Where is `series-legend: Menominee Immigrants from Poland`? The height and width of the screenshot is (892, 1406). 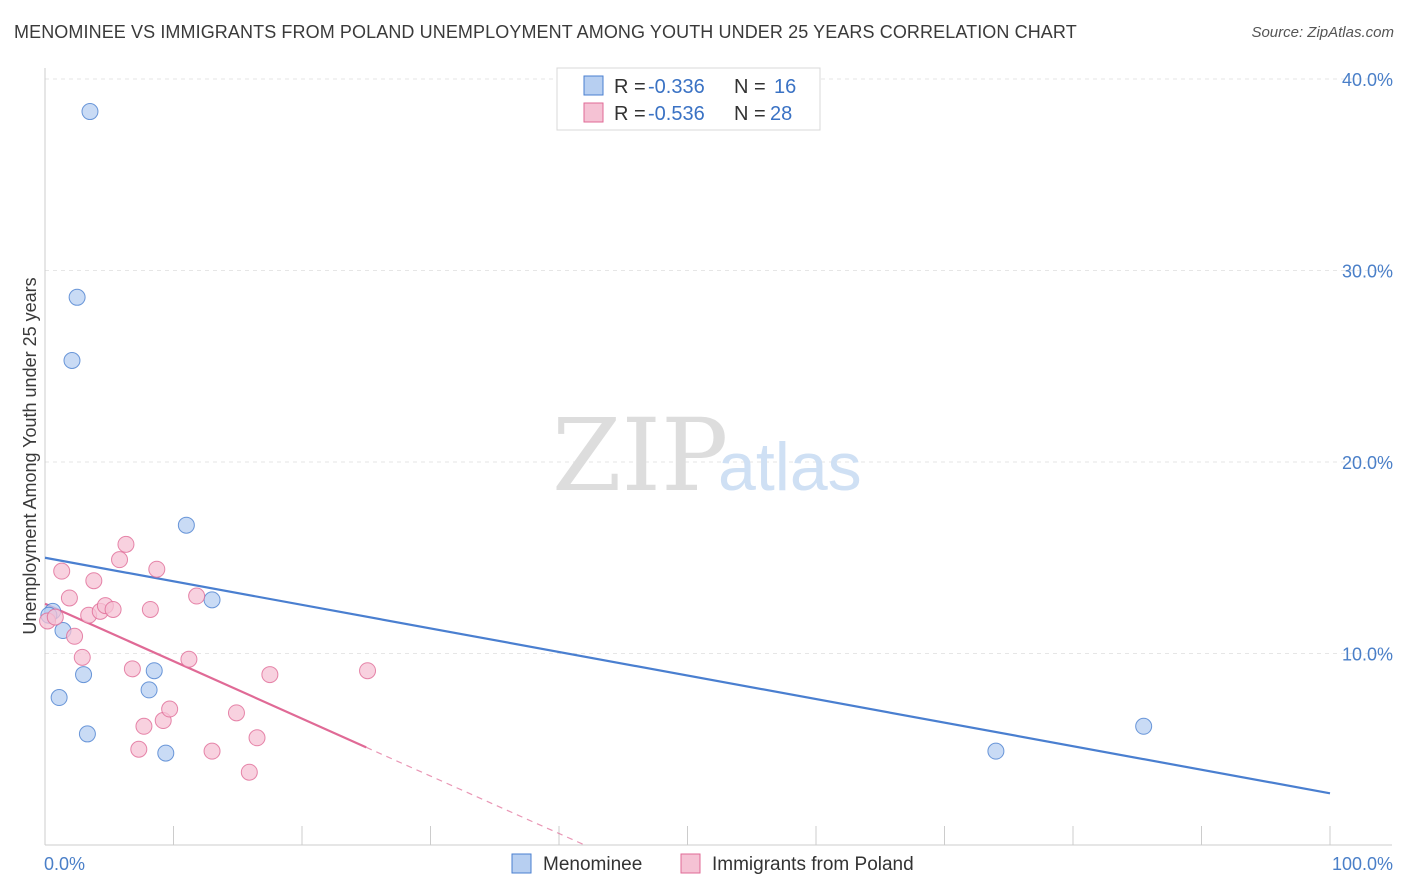
series-legend: Menominee Immigrants from Poland is located at coordinates (712, 864).